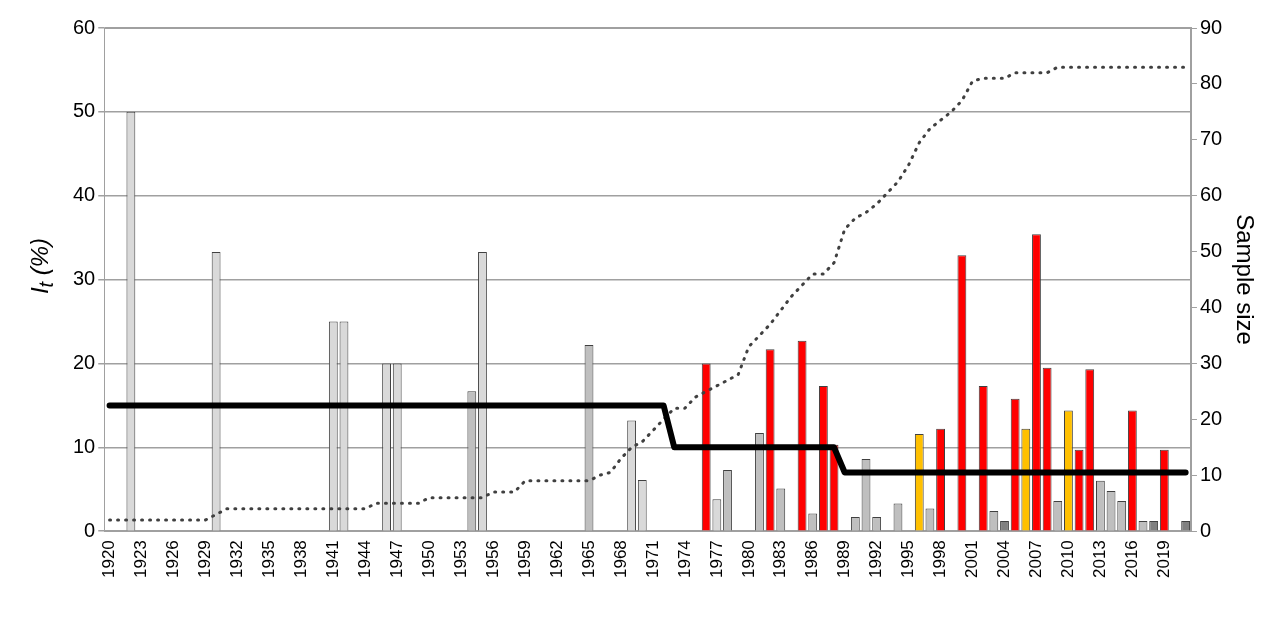 This screenshot has height=621, width=1274. Describe the element at coordinates (1004, 559) in the screenshot. I see `x-tick-label: 2004` at that location.